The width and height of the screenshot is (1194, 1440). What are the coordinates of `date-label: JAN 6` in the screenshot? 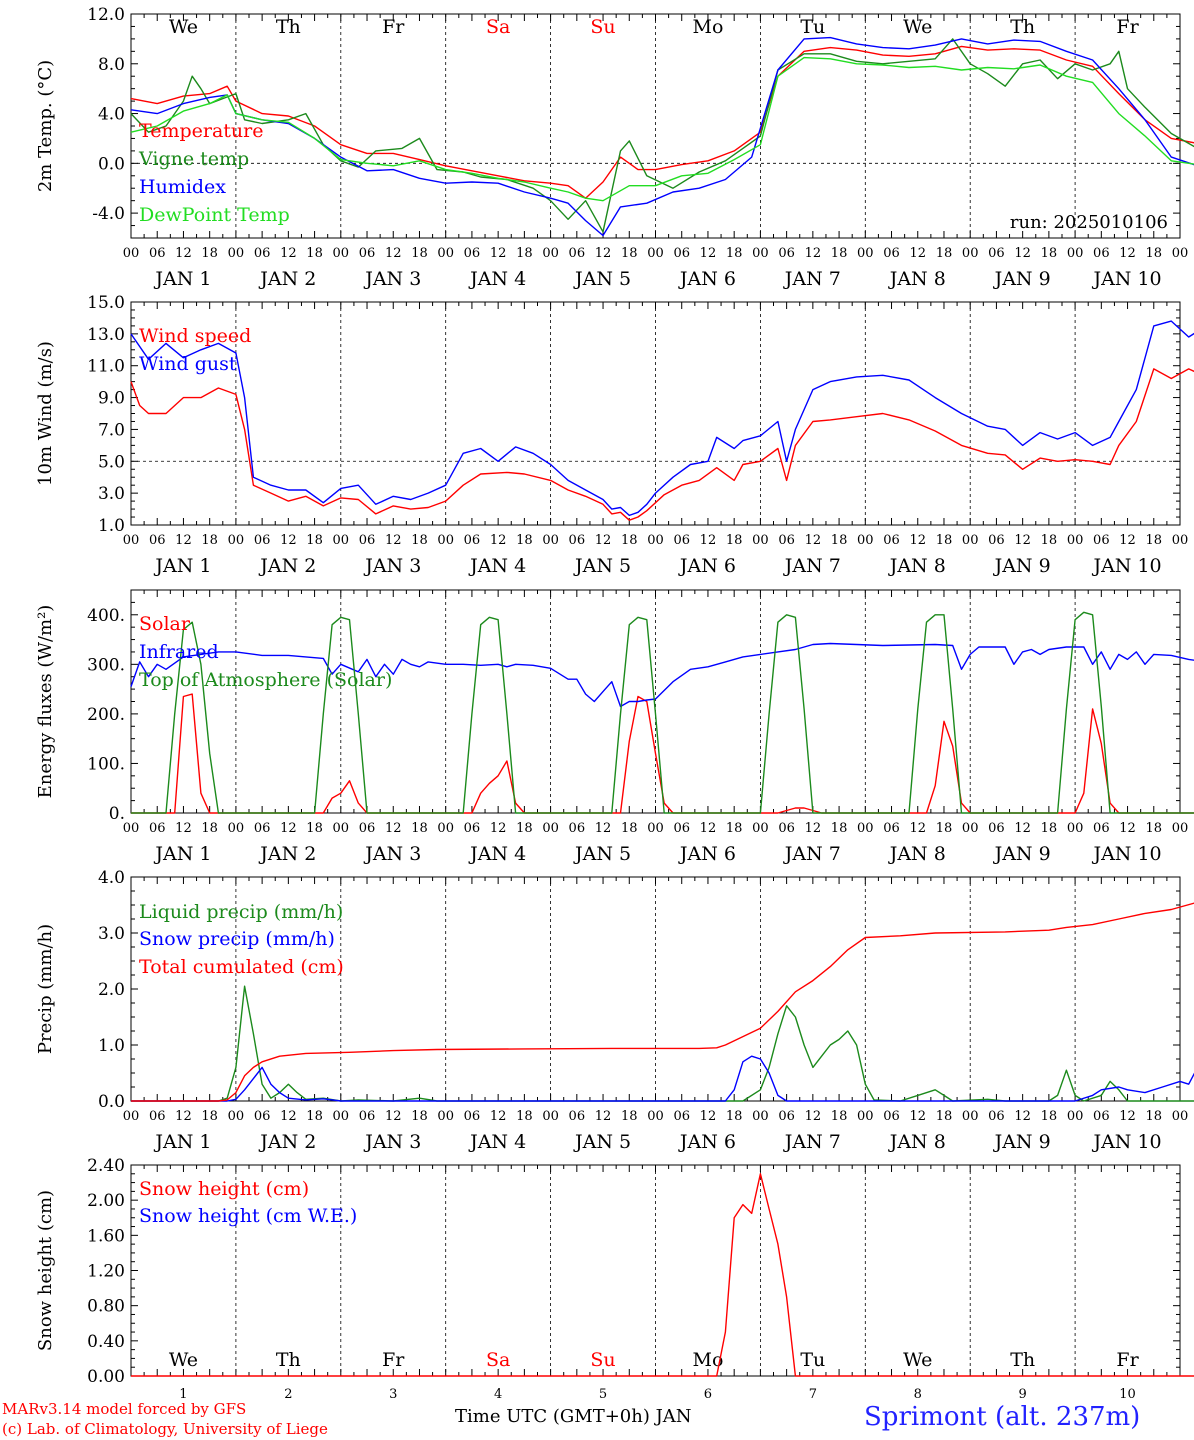 It's located at (707, 566).